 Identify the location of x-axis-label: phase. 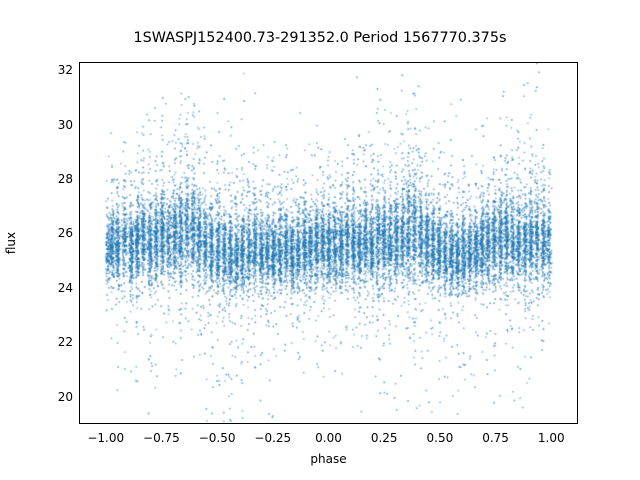
(328, 459).